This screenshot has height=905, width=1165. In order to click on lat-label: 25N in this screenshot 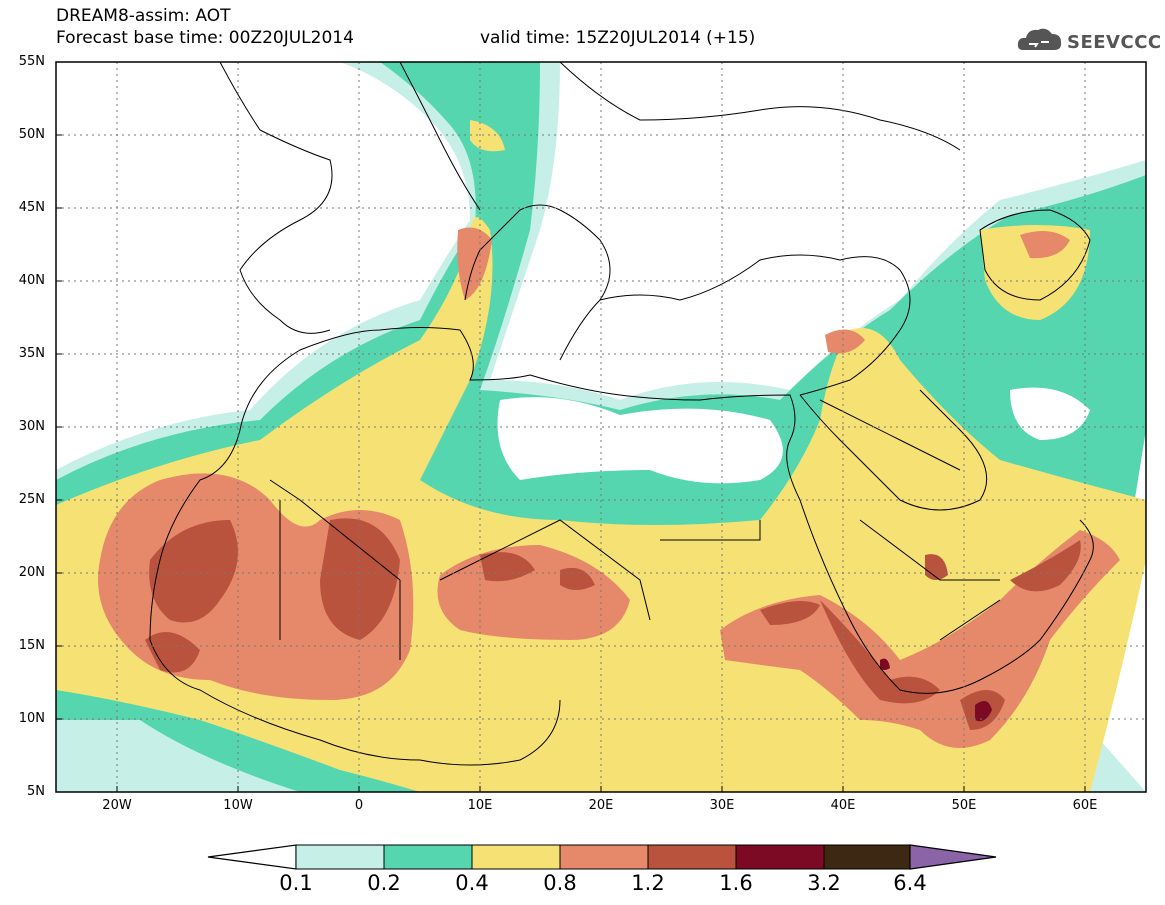, I will do `click(31, 499)`.